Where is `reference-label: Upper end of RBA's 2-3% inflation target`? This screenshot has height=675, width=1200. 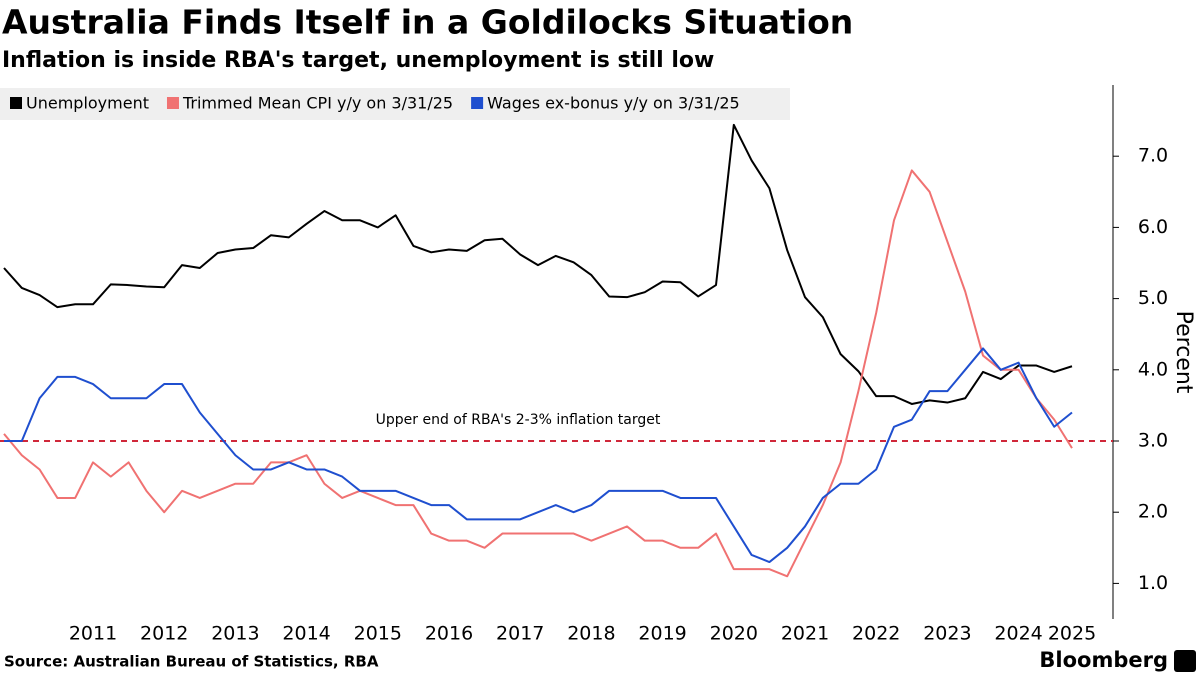 reference-label: Upper end of RBA's 2-3% inflation target is located at coordinates (518, 420).